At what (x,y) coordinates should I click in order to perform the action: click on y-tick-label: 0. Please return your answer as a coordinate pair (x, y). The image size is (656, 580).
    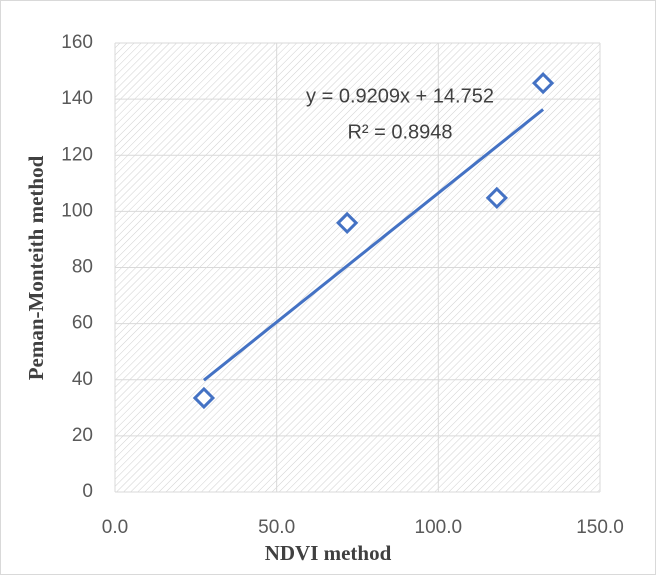
    Looking at the image, I should click on (87, 491).